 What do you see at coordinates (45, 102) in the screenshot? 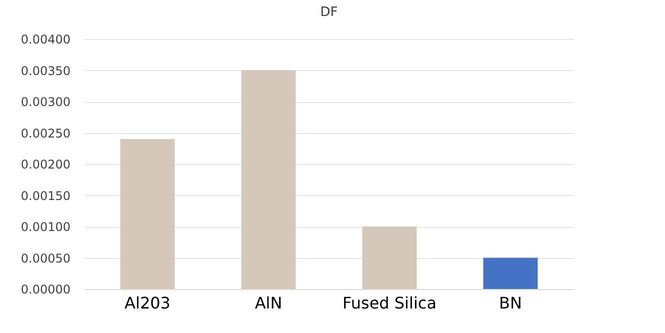
I see `y-tick-label: 0.00300` at bounding box center [45, 102].